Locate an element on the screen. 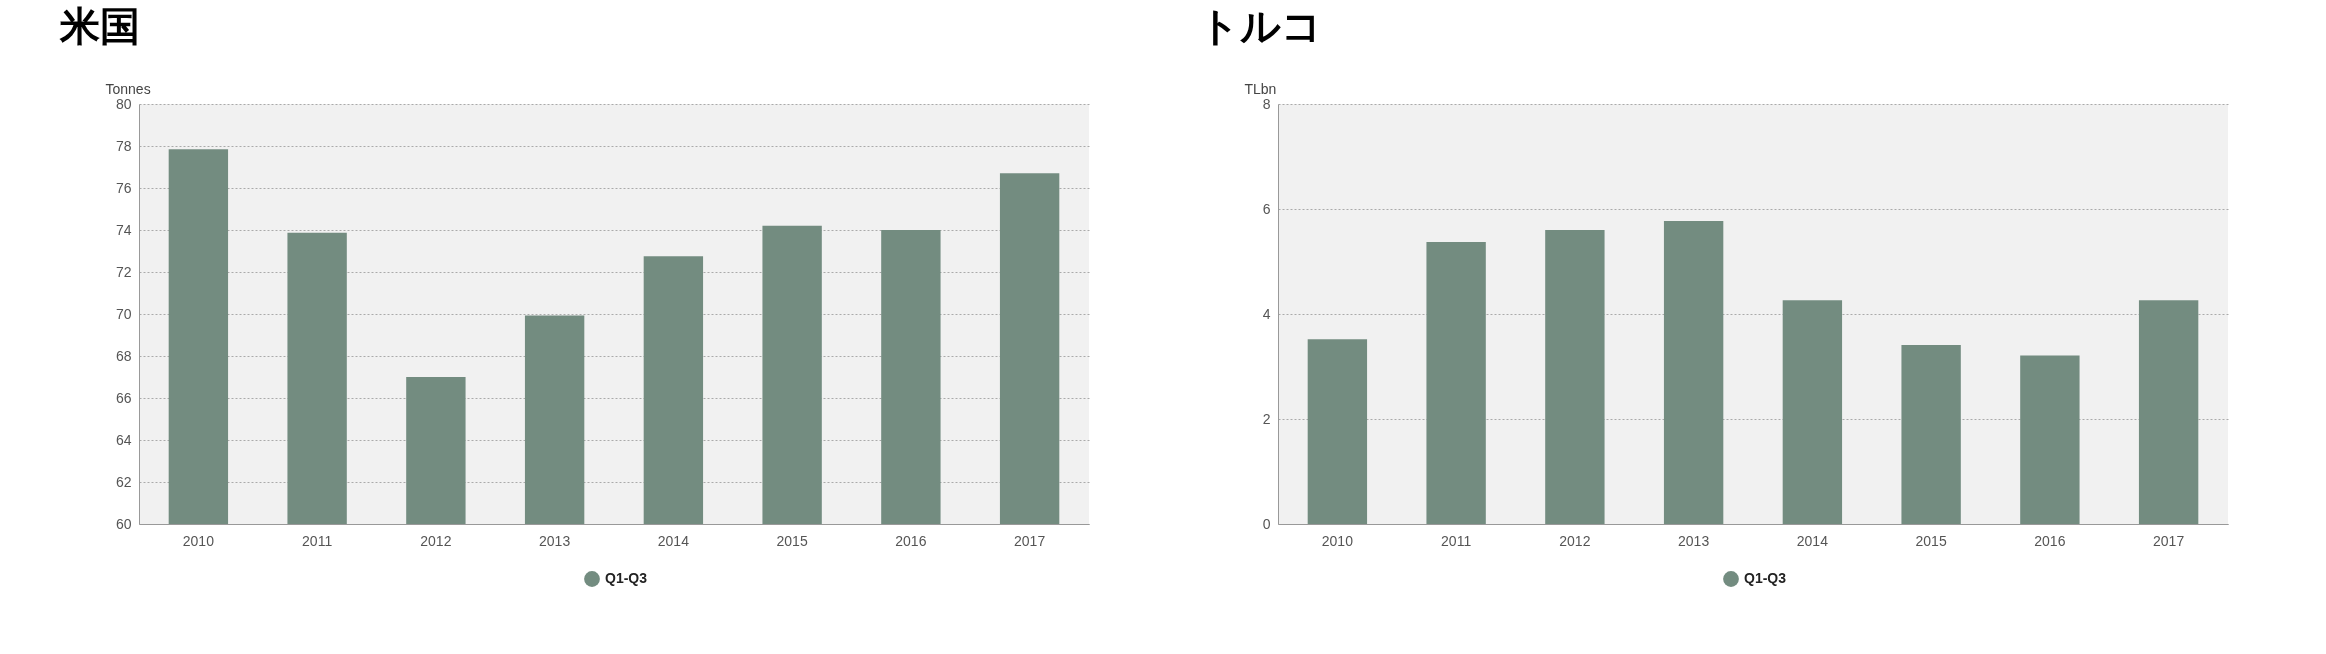 Image resolution: width=2326 pixels, height=654 pixels. y-tick-label: 68 is located at coordinates (123, 355).